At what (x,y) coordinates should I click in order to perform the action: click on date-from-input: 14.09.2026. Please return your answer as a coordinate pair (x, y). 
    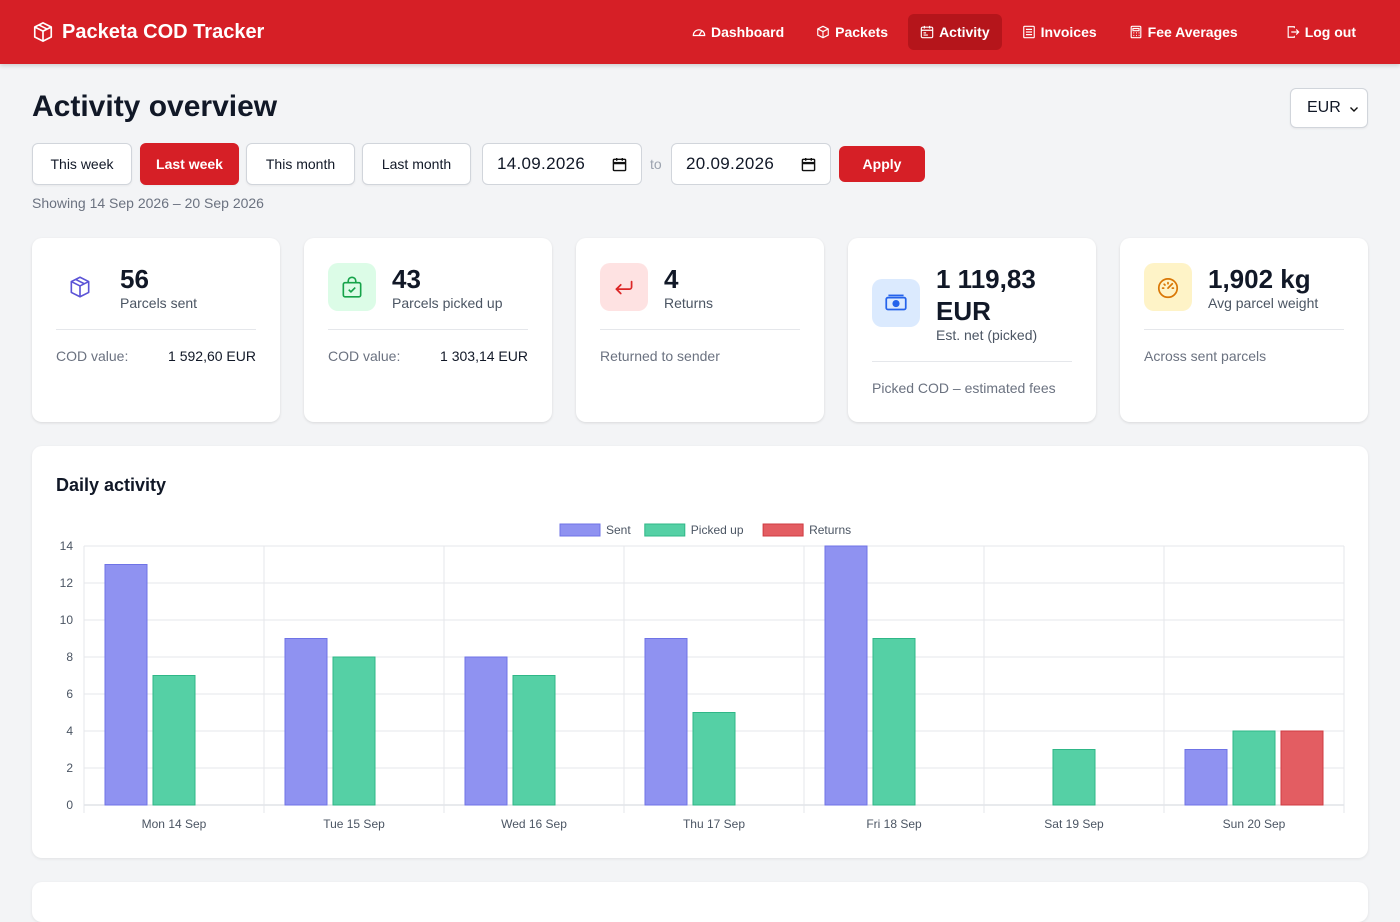
    Looking at the image, I should click on (562, 164).